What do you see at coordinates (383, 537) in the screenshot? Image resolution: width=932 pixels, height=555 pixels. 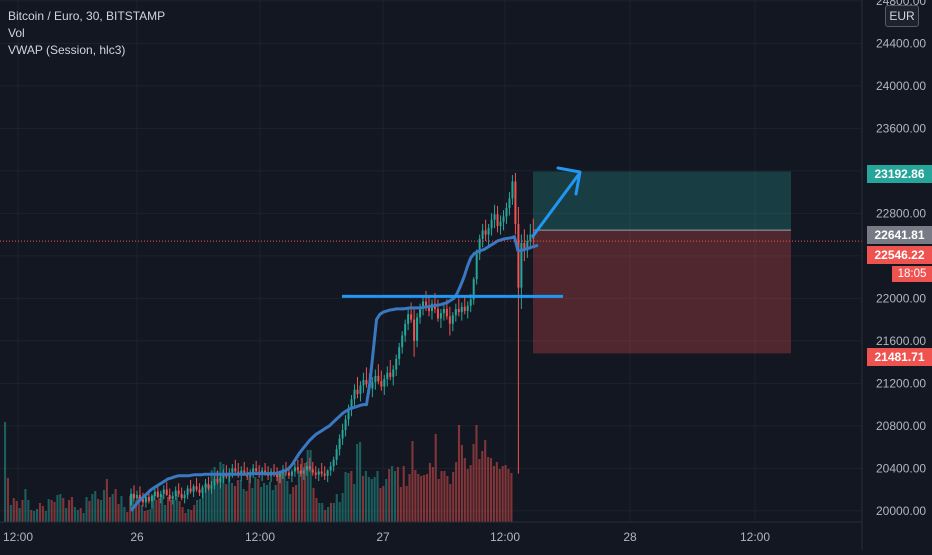 I see `time-tick-label: 27` at bounding box center [383, 537].